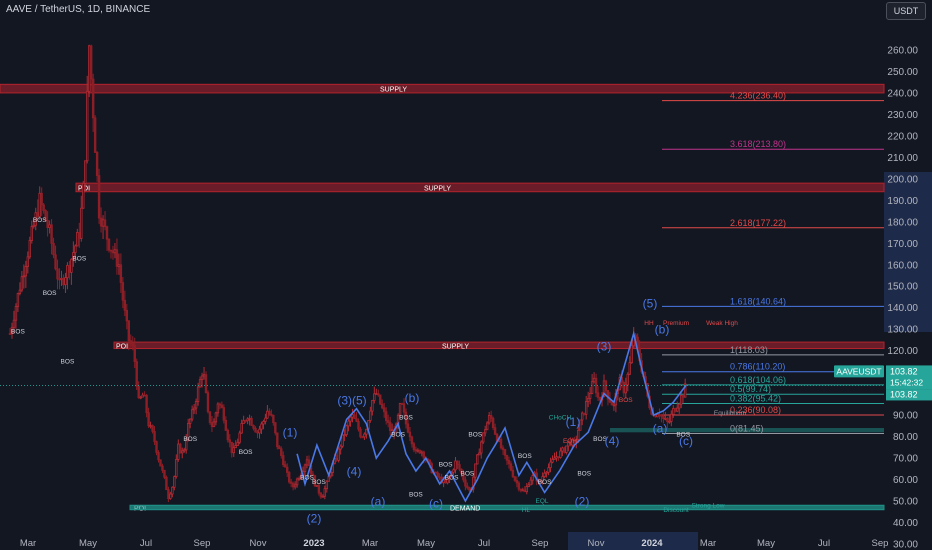 Image resolution: width=932 pixels, height=550 pixels. What do you see at coordinates (758, 96) in the screenshot?
I see `fib-level-label: 4.236(236.40)` at bounding box center [758, 96].